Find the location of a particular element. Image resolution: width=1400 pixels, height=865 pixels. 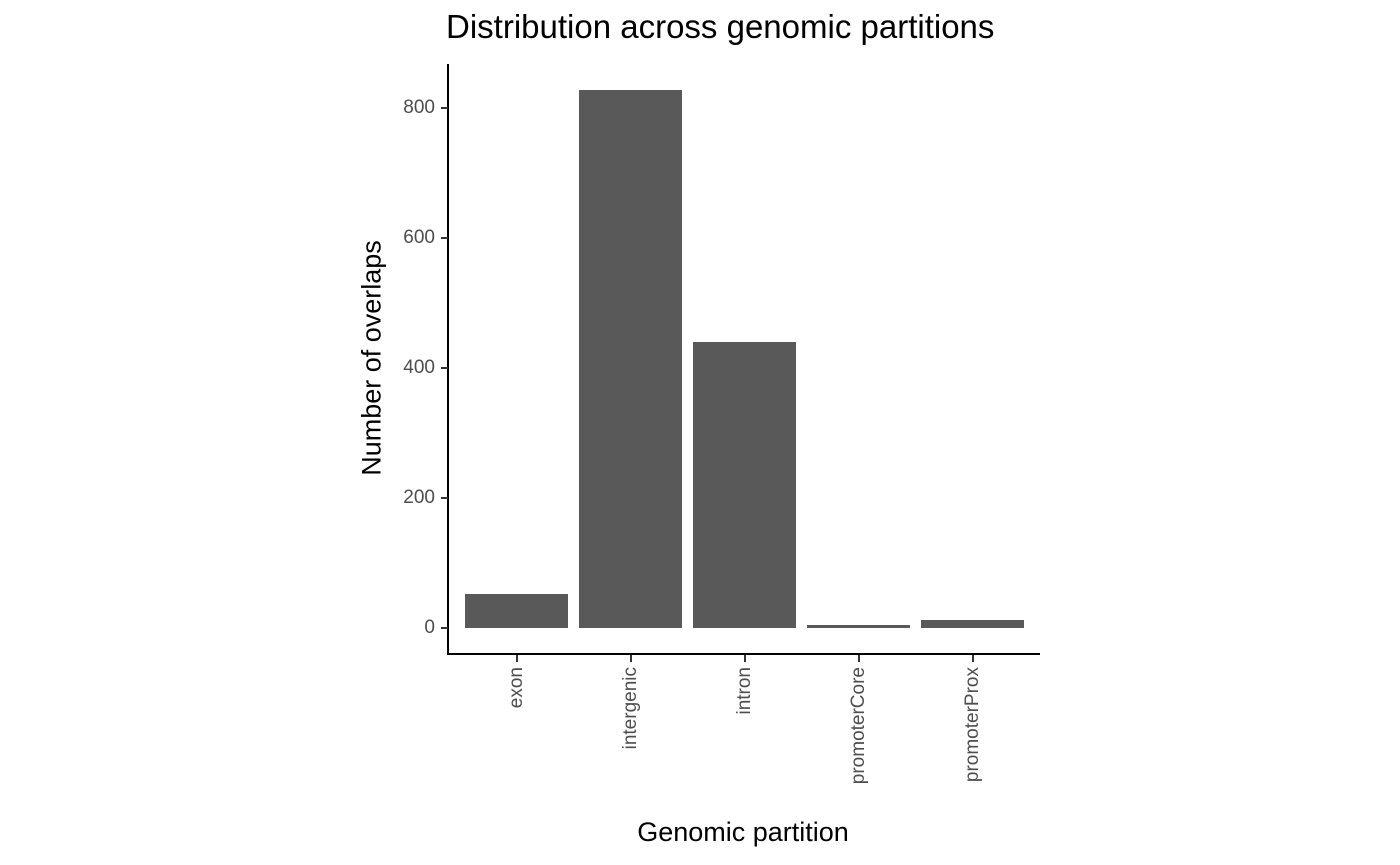

y-tick-label: 200 is located at coordinates (419, 497).